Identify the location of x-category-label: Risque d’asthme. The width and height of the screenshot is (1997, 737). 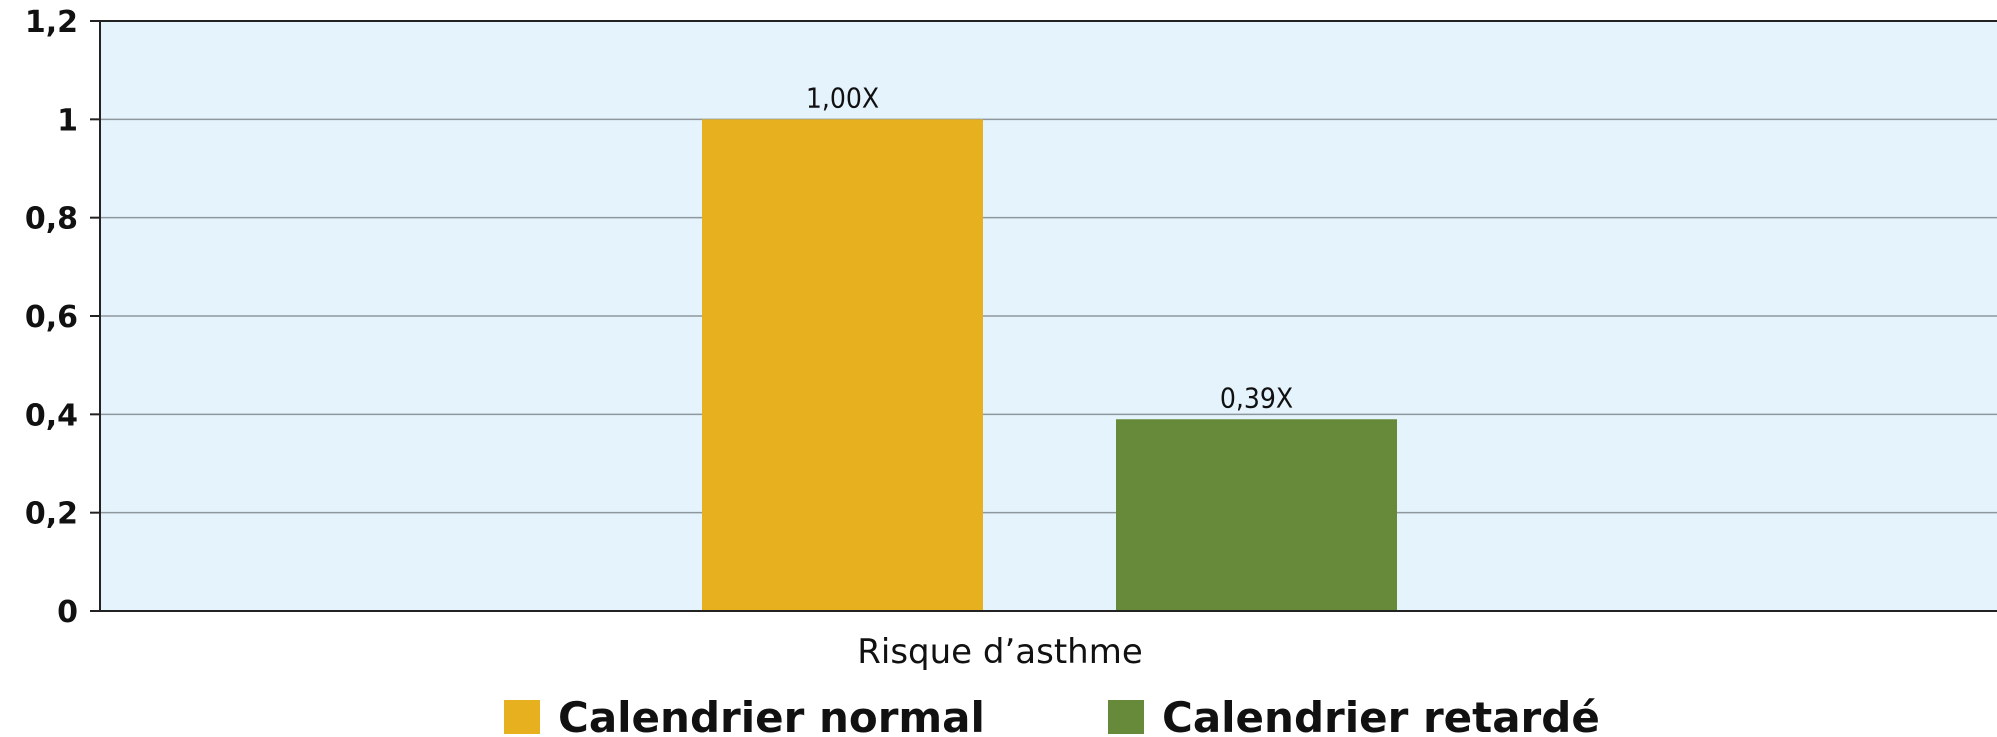
(1000, 652).